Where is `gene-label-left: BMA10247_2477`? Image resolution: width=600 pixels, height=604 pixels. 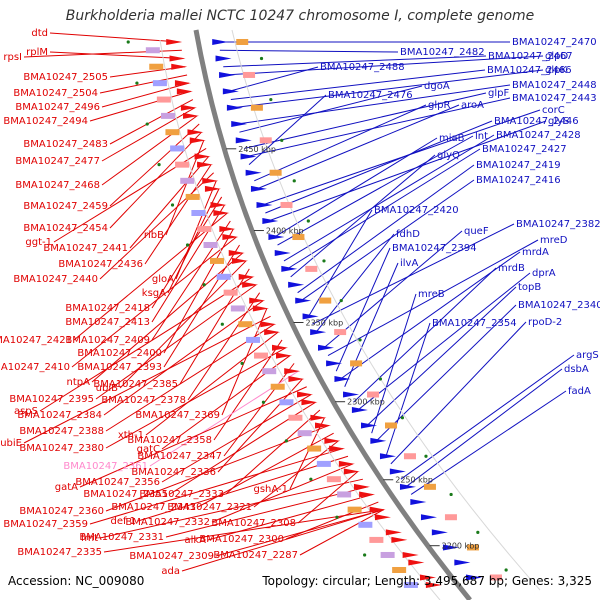 gene-label-left: BMA10247_2477 is located at coordinates (57, 161).